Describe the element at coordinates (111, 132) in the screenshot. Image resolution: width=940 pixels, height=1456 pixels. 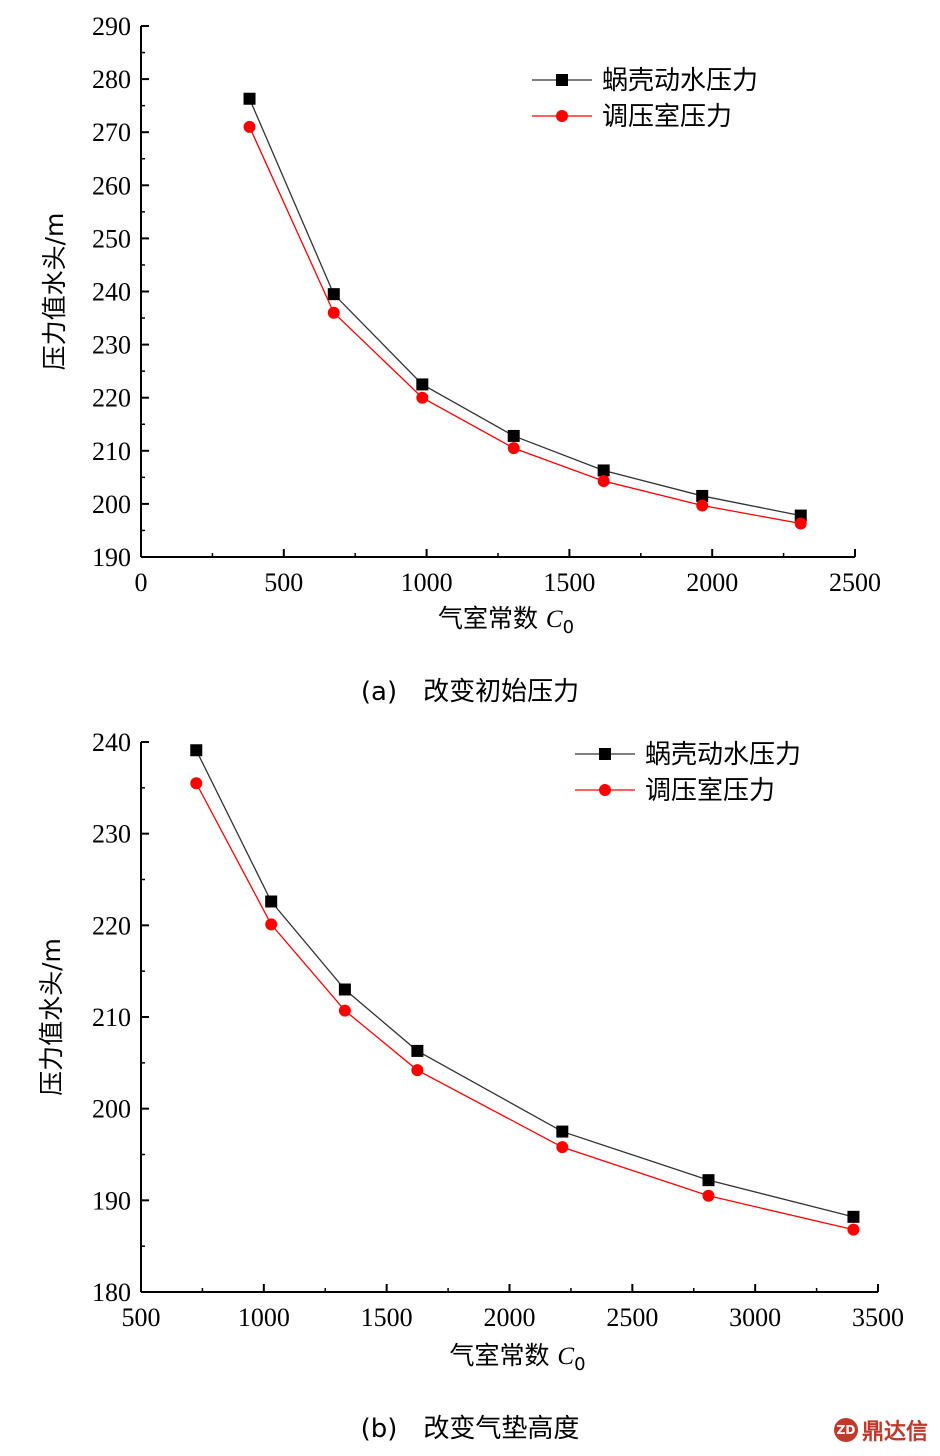
I see `y-tick-label: 270` at that location.